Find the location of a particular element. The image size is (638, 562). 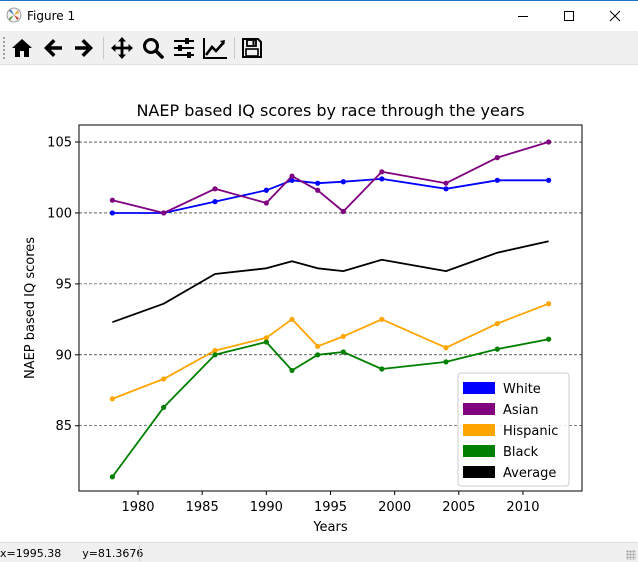

legend-label: Average is located at coordinates (529, 473).